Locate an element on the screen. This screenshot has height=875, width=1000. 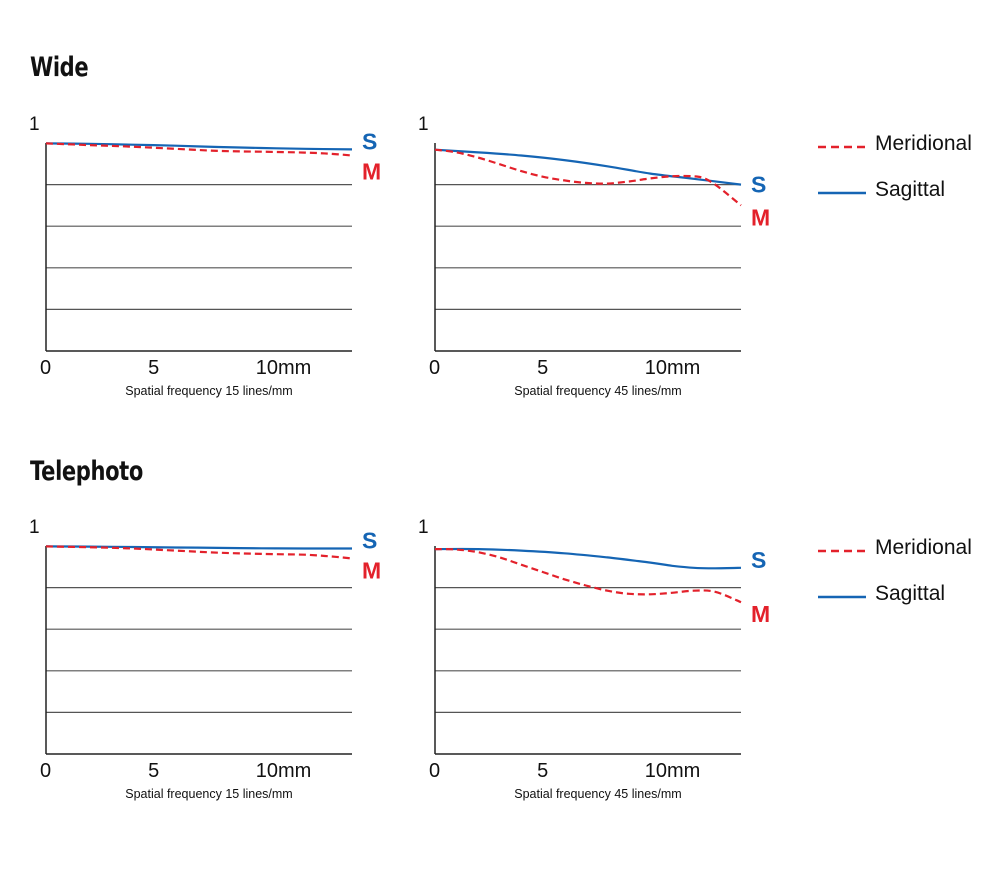
section-title-telephoto: Telephoto is located at coordinates (86, 471).